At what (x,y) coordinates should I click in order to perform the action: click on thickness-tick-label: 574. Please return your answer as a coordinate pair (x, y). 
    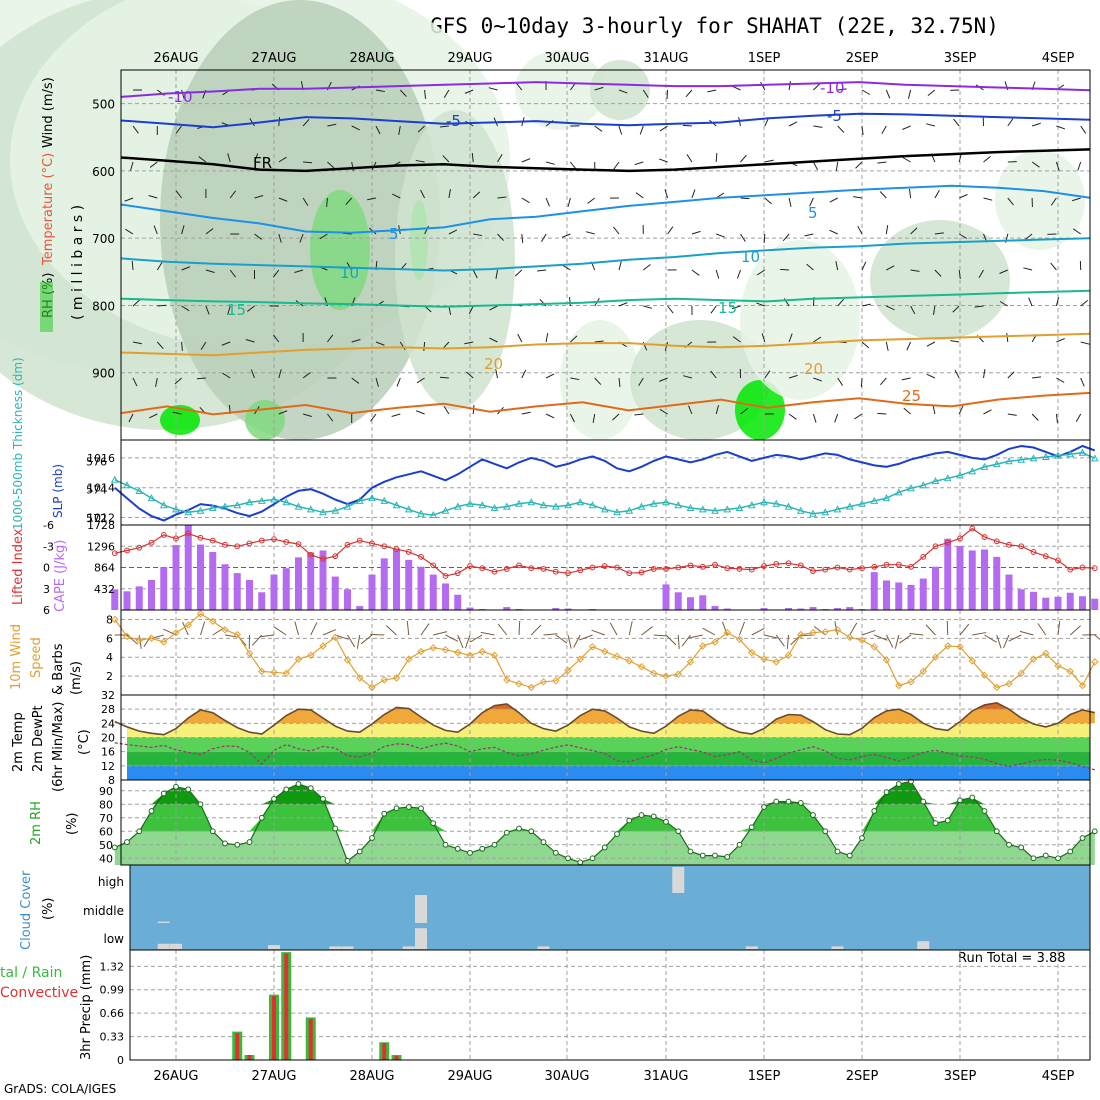
    Looking at the image, I should click on (96, 490).